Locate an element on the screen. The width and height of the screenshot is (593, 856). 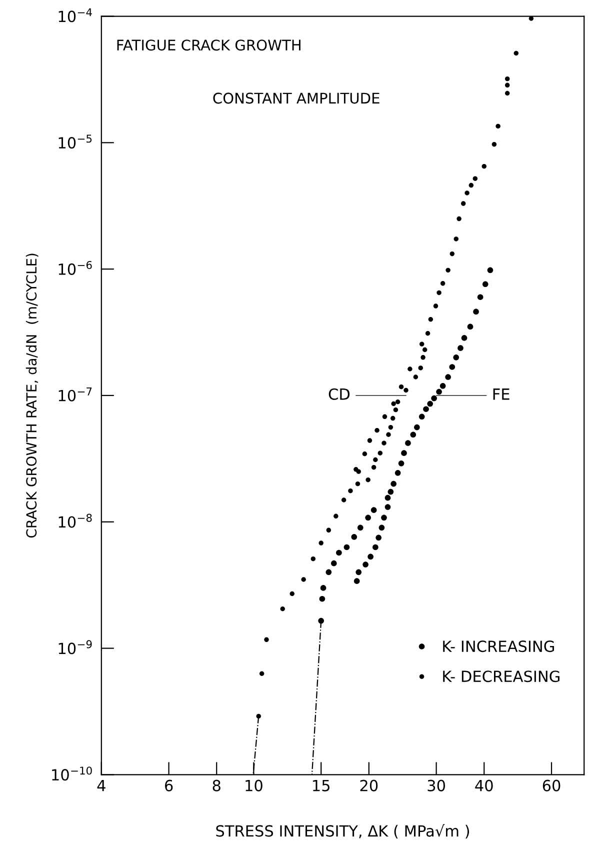
x-tick-label: 15 is located at coordinates (321, 786).